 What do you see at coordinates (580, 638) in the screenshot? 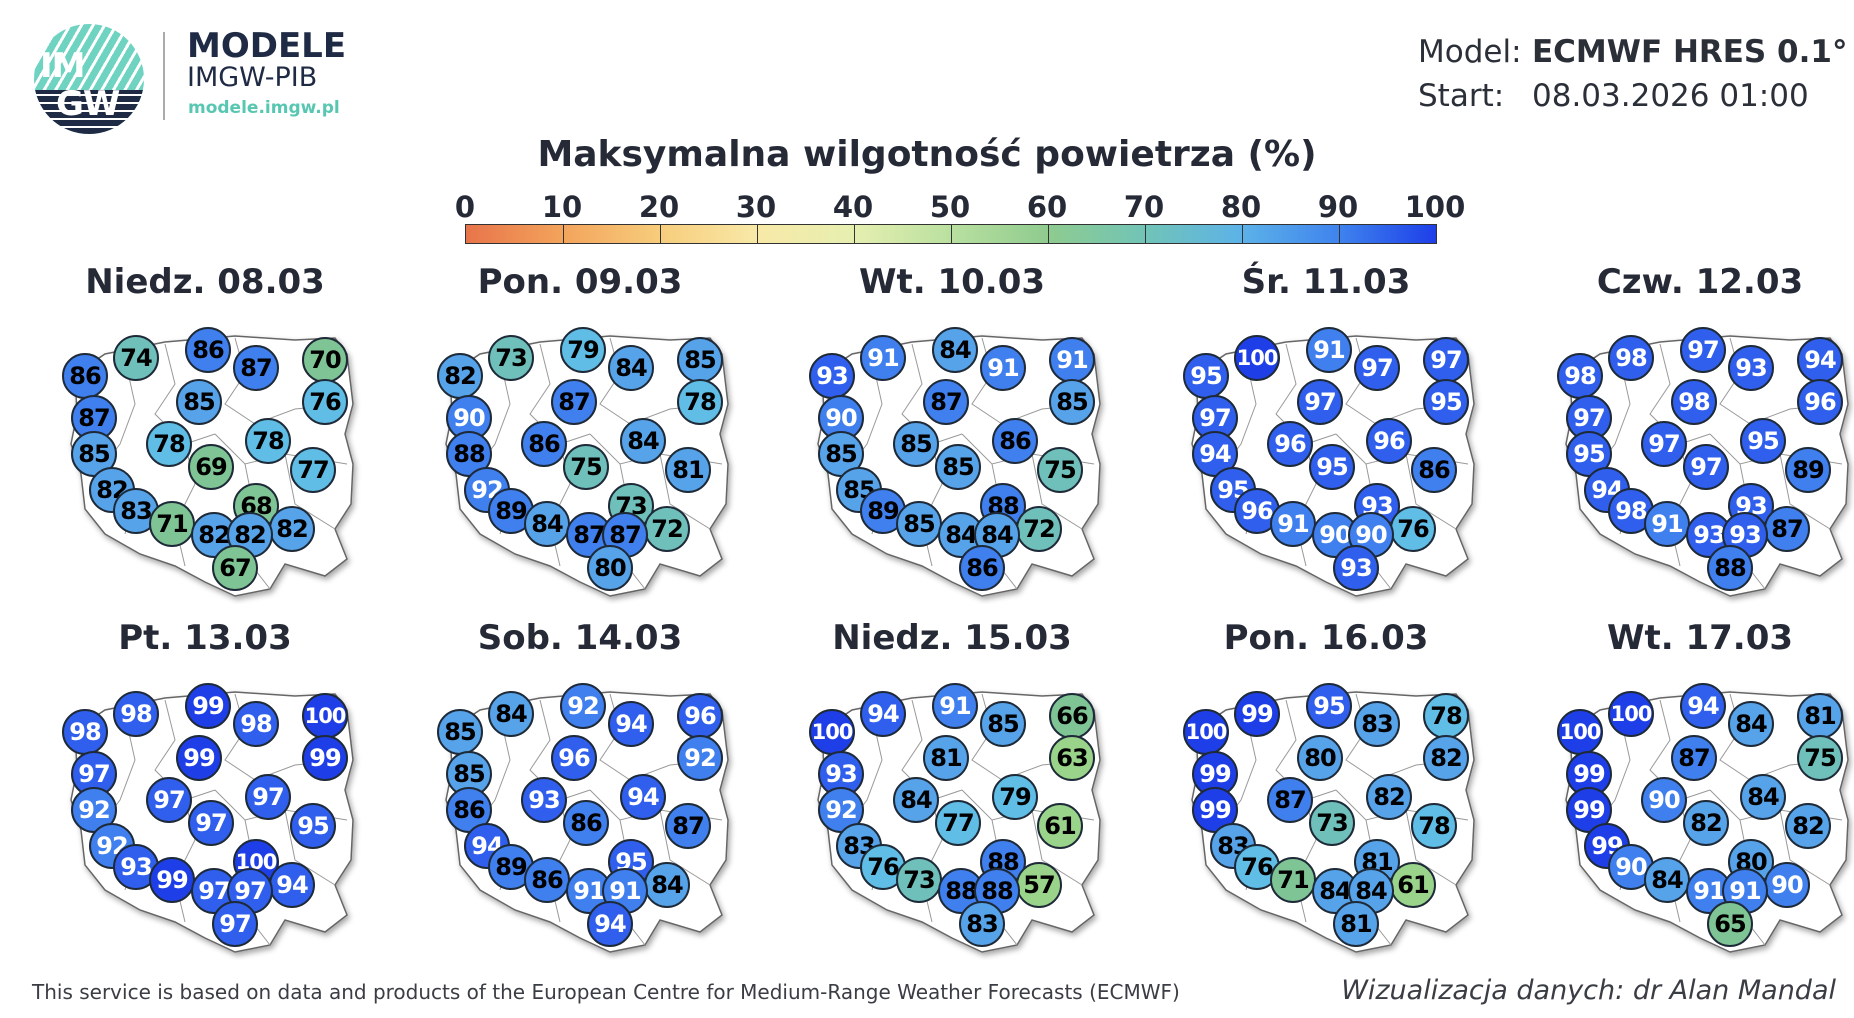
I see `day-label: Sob. 14.03` at bounding box center [580, 638].